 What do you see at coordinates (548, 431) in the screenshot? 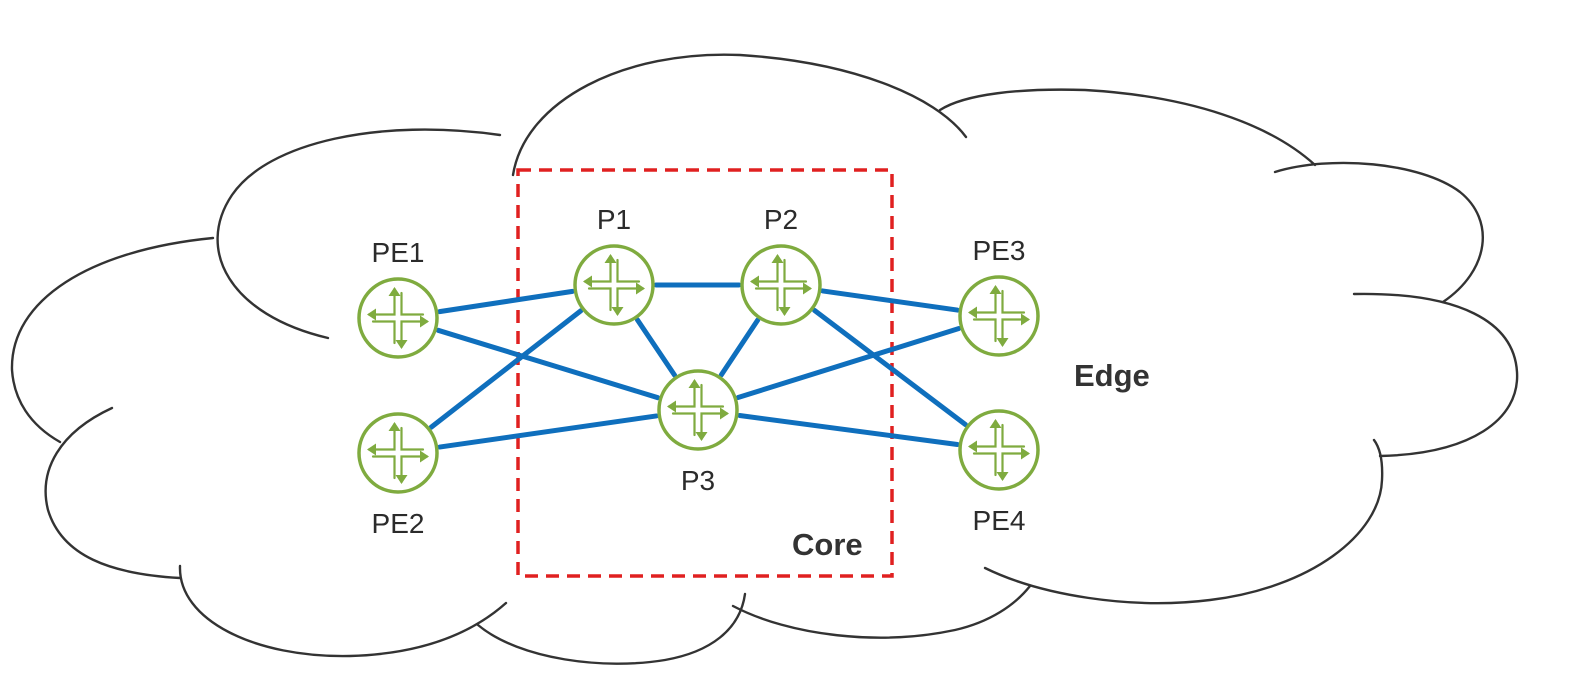
I see `link-pe2-p3` at bounding box center [548, 431].